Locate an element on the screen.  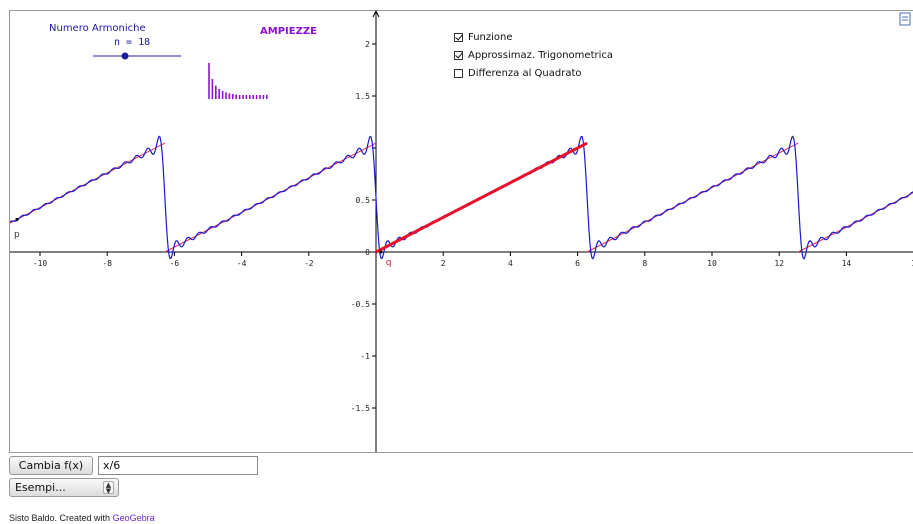
x-tick-label: 14 is located at coordinates (847, 263).